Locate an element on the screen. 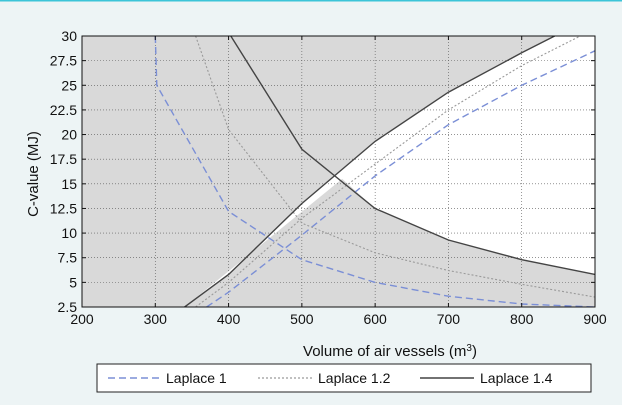 This screenshot has height=405, width=622. y-tick-label: 17.5 is located at coordinates (63, 159).